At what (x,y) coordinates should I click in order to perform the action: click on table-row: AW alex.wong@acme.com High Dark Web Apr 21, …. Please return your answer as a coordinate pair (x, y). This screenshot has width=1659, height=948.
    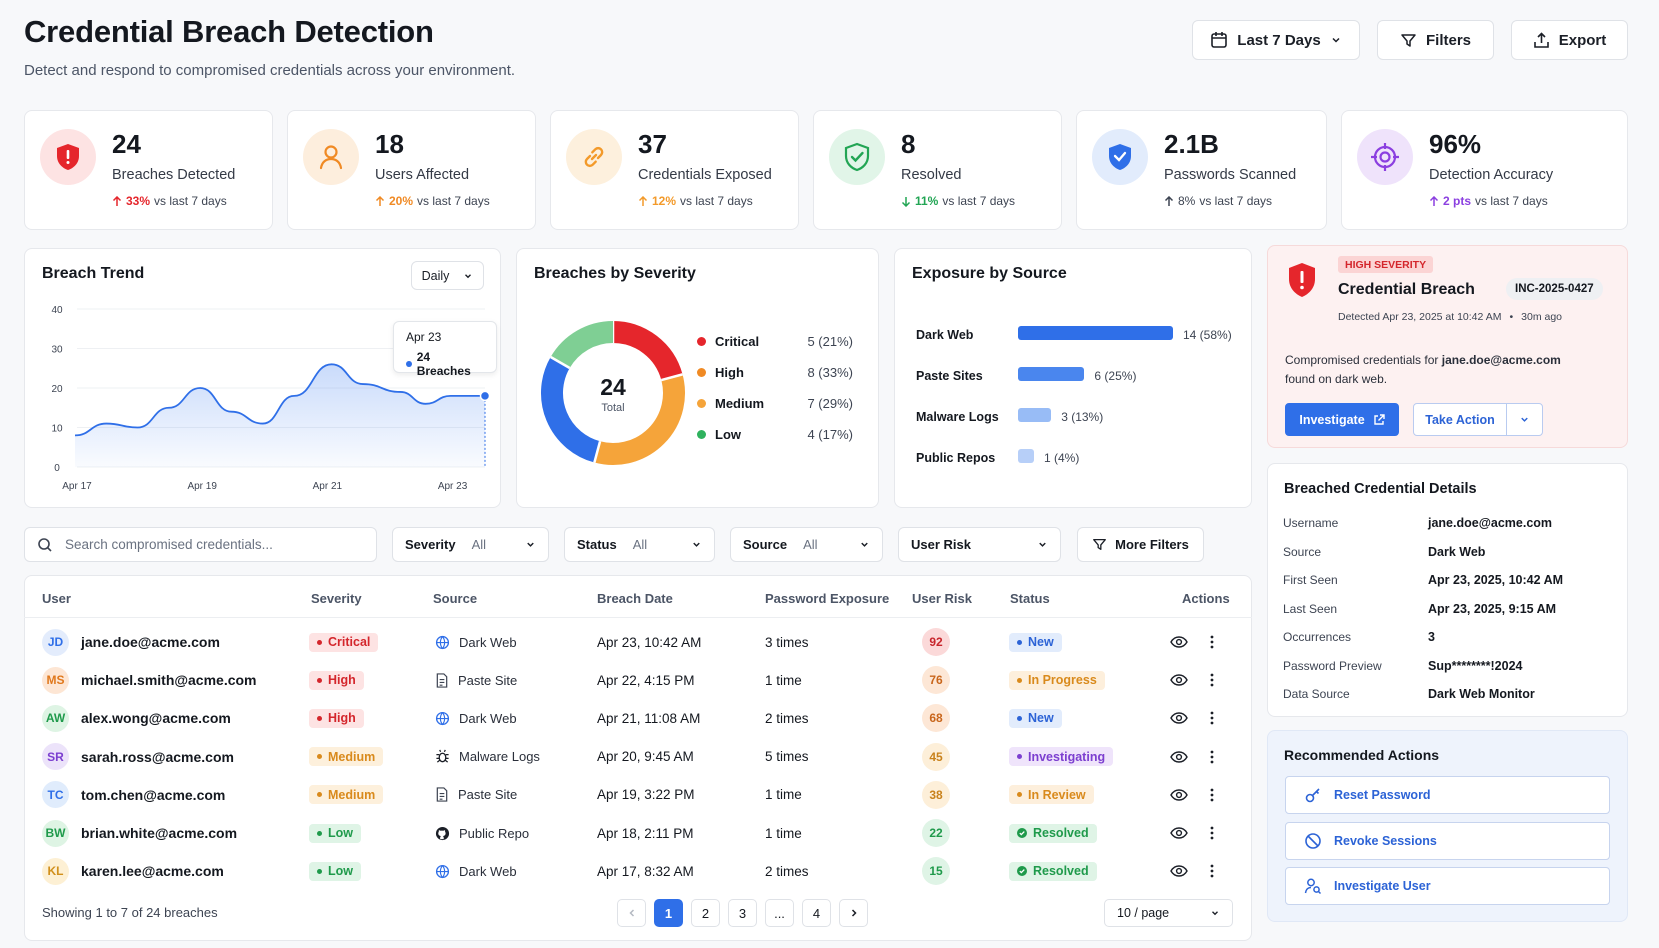
    Looking at the image, I should click on (638, 718).